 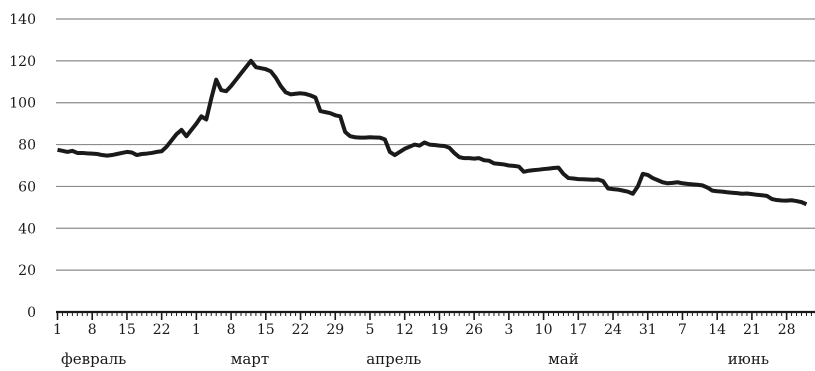 I want to click on y-axis-ticks: 0 20 40 60 80 100 120 140, so click(x=22, y=166).